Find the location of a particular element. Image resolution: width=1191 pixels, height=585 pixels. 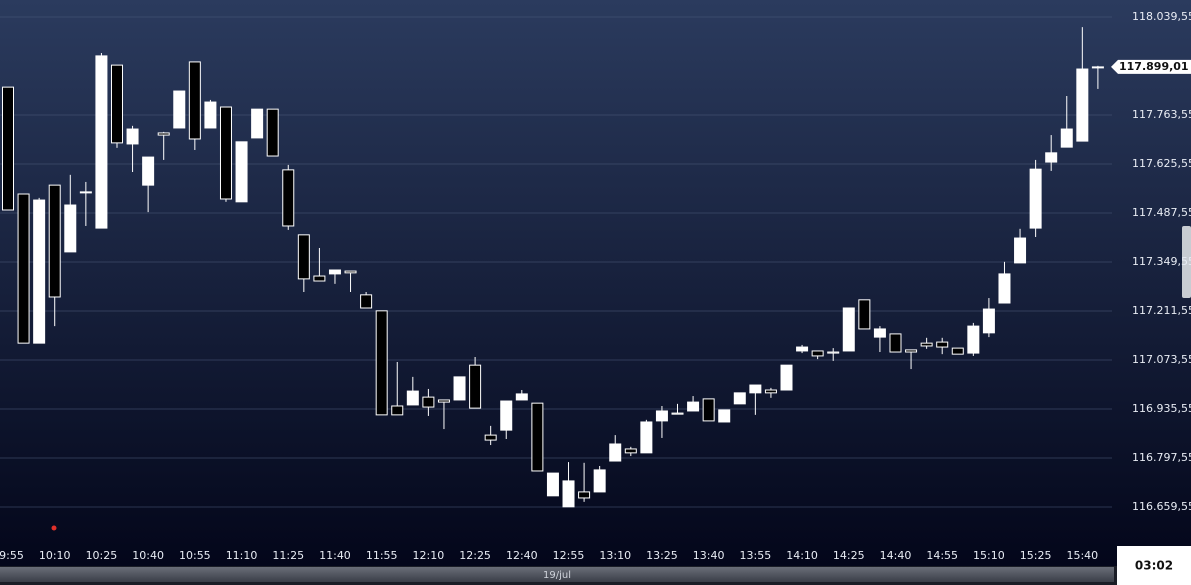

date-label: 19/jul is located at coordinates (557, 575).